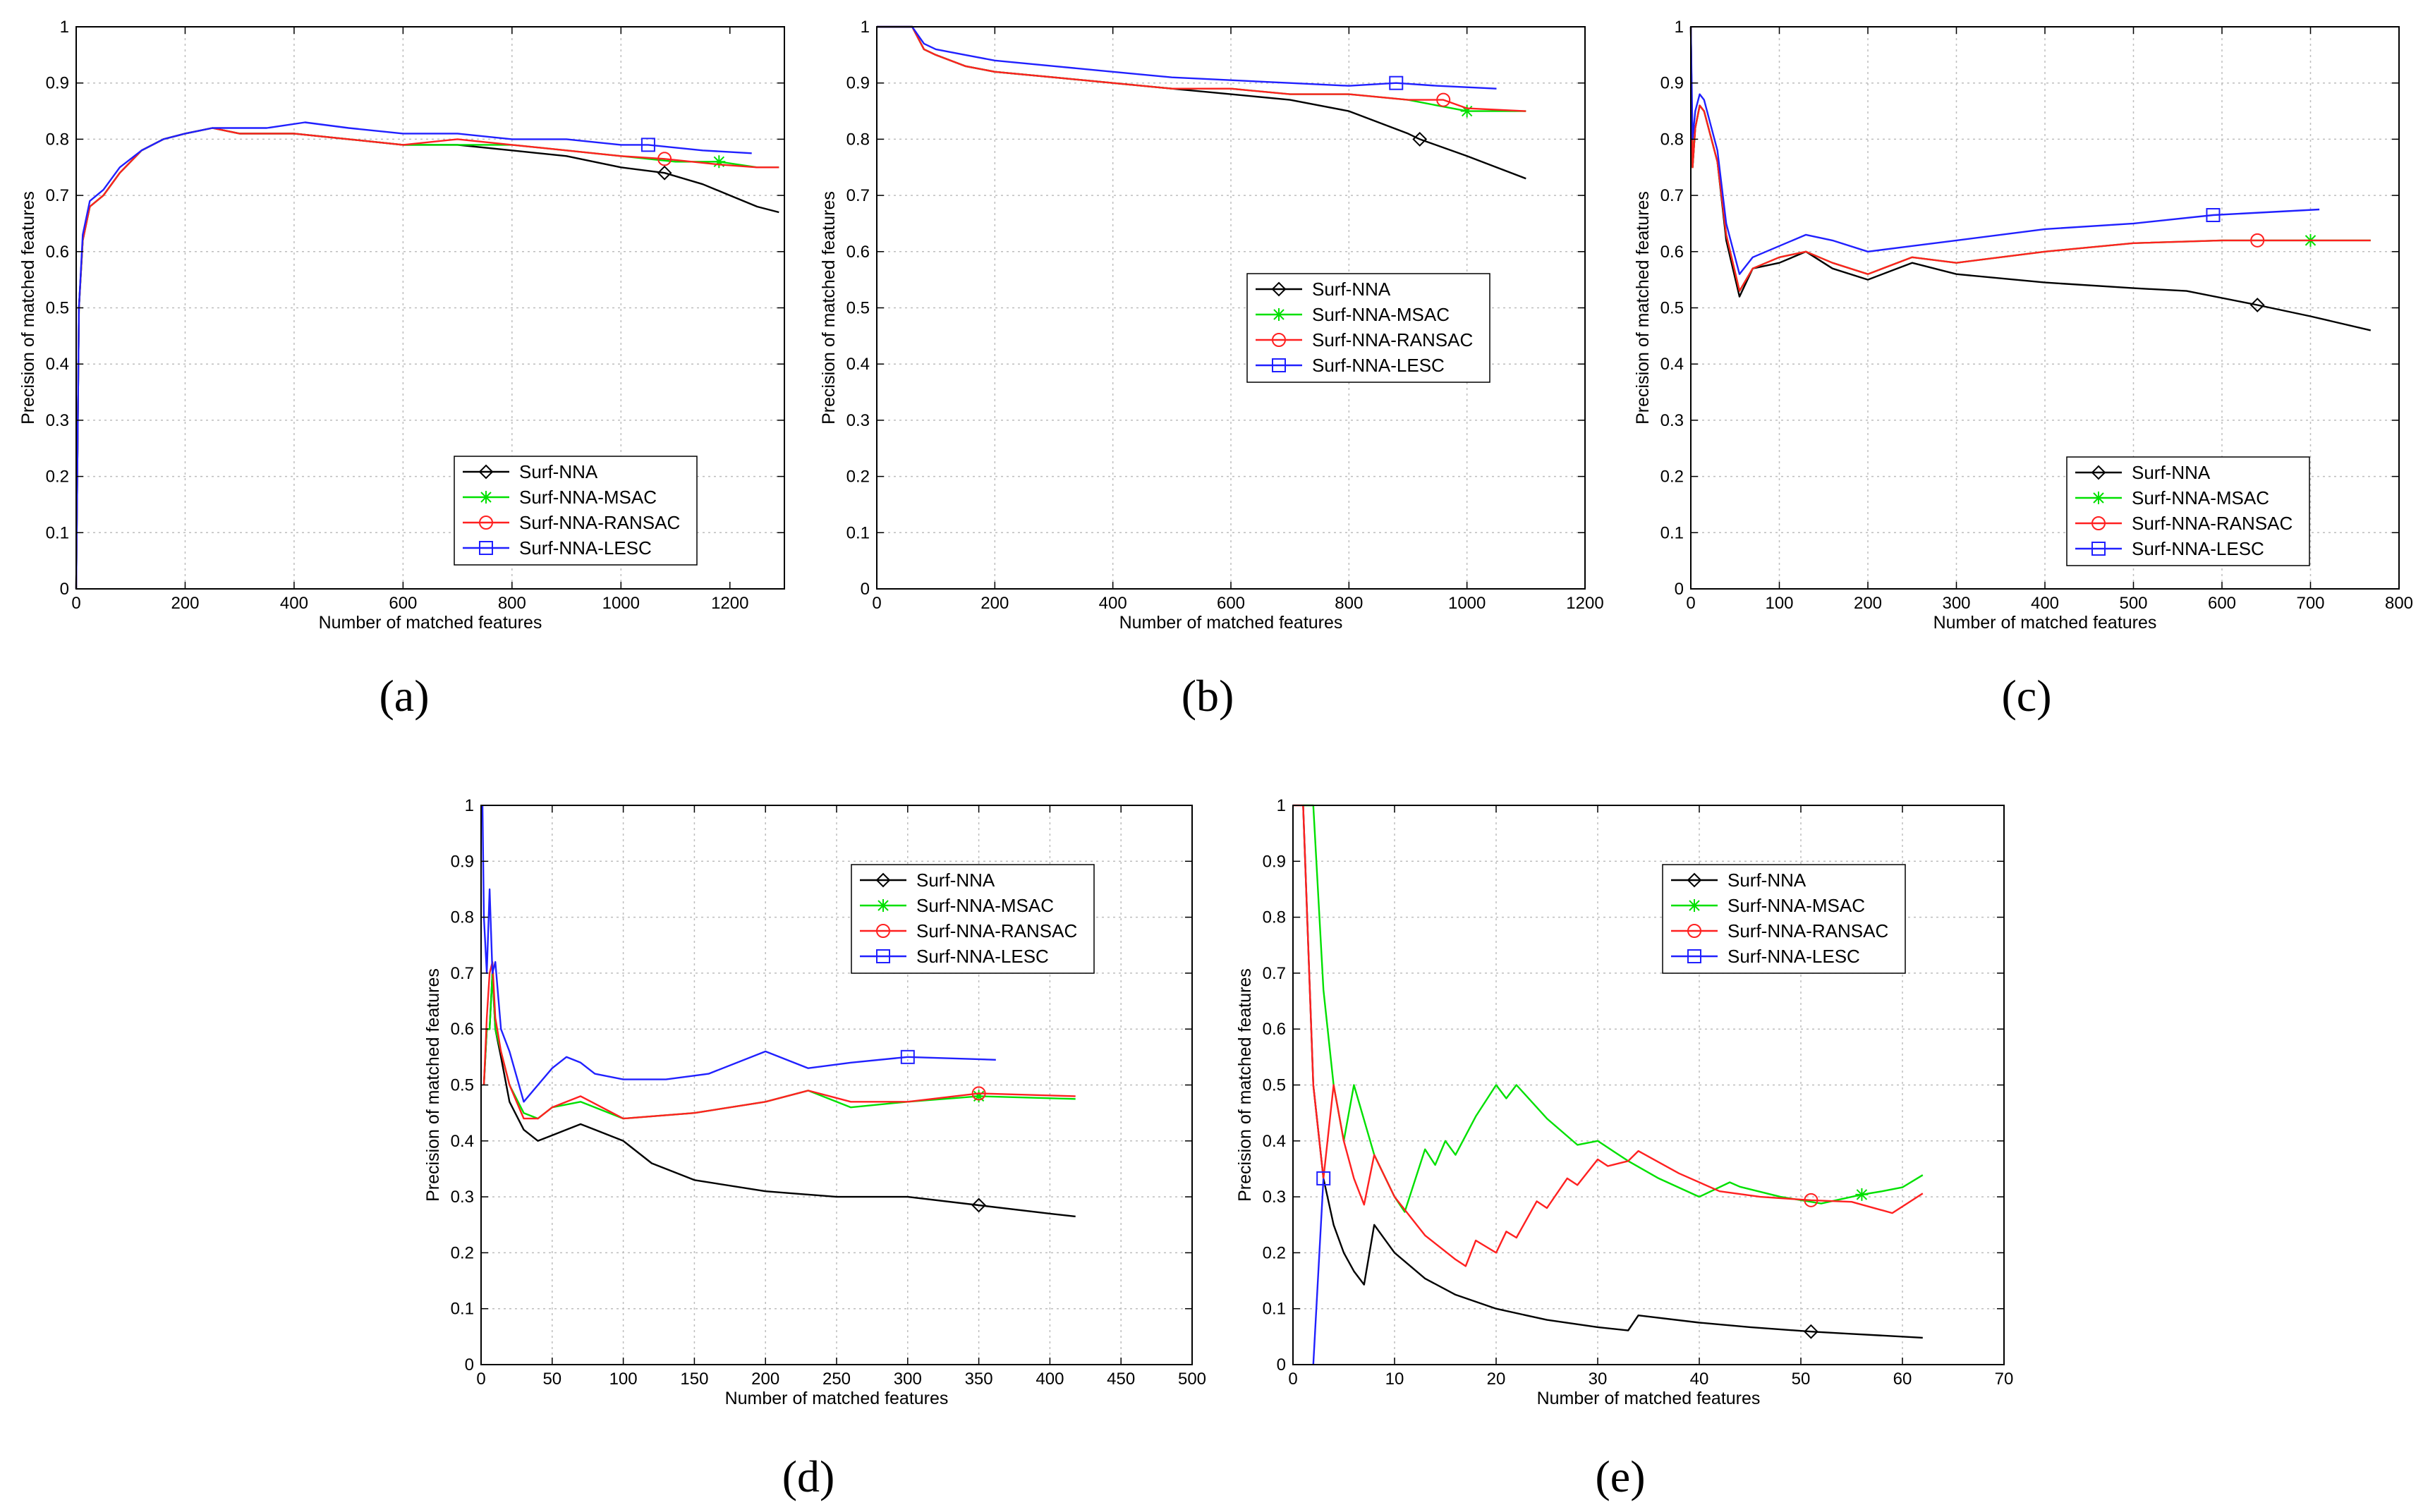 The image size is (2435, 1512). I want to click on y-tick-label: 0, so click(64, 589).